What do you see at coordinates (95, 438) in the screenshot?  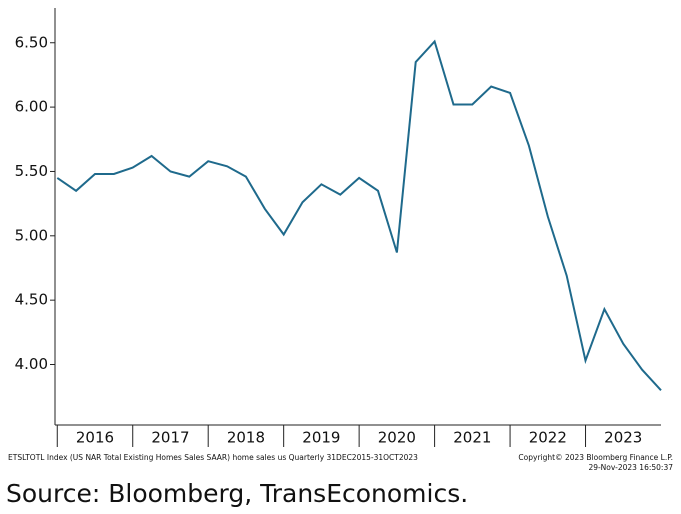 I see `x-tick-label: 2016` at bounding box center [95, 438].